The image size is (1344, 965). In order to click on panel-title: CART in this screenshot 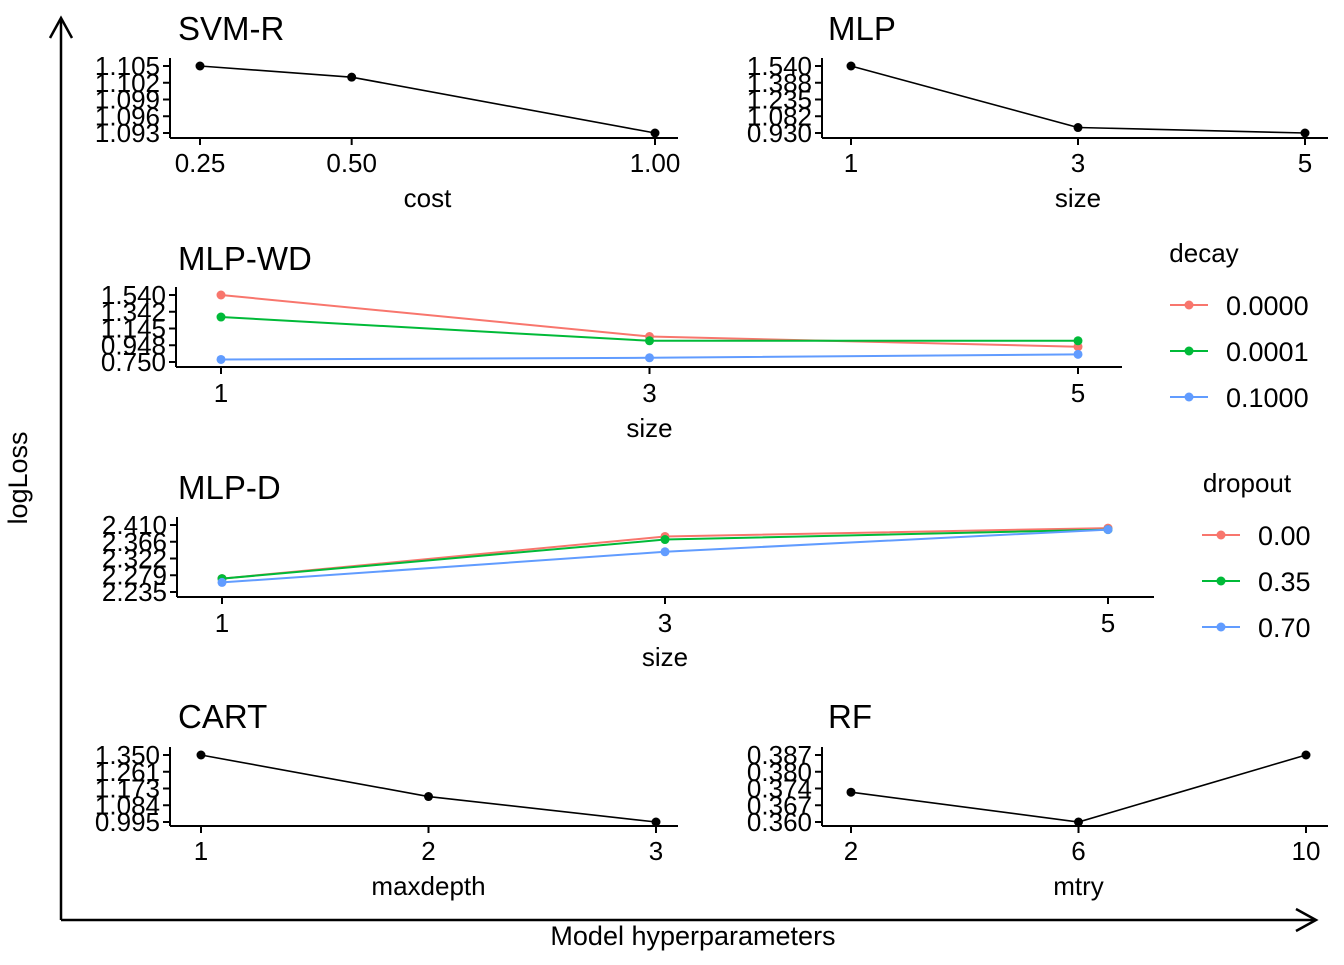, I will do `click(222, 716)`.